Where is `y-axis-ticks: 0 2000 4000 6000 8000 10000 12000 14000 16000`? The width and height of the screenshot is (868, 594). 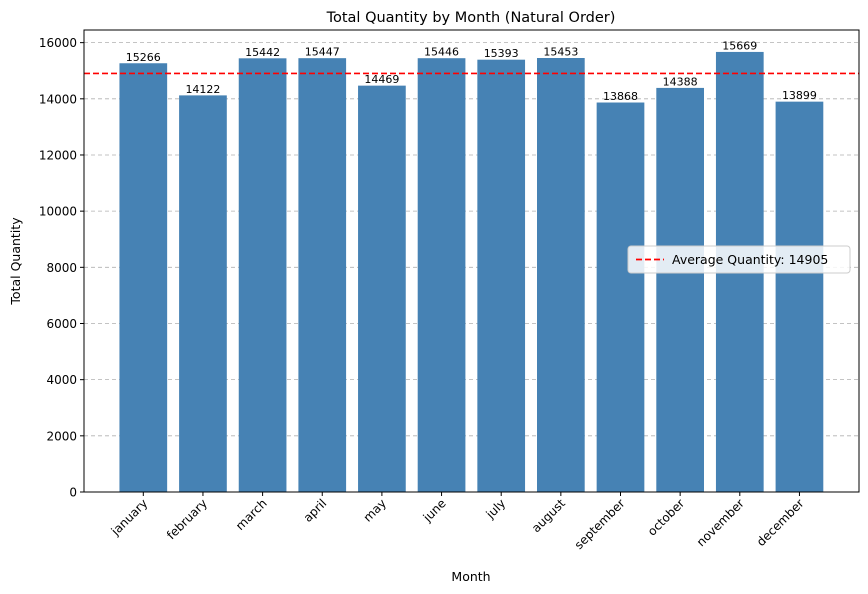
y-axis-ticks: 0 2000 4000 6000 8000 10000 12000 14000 16000 is located at coordinates (61, 268).